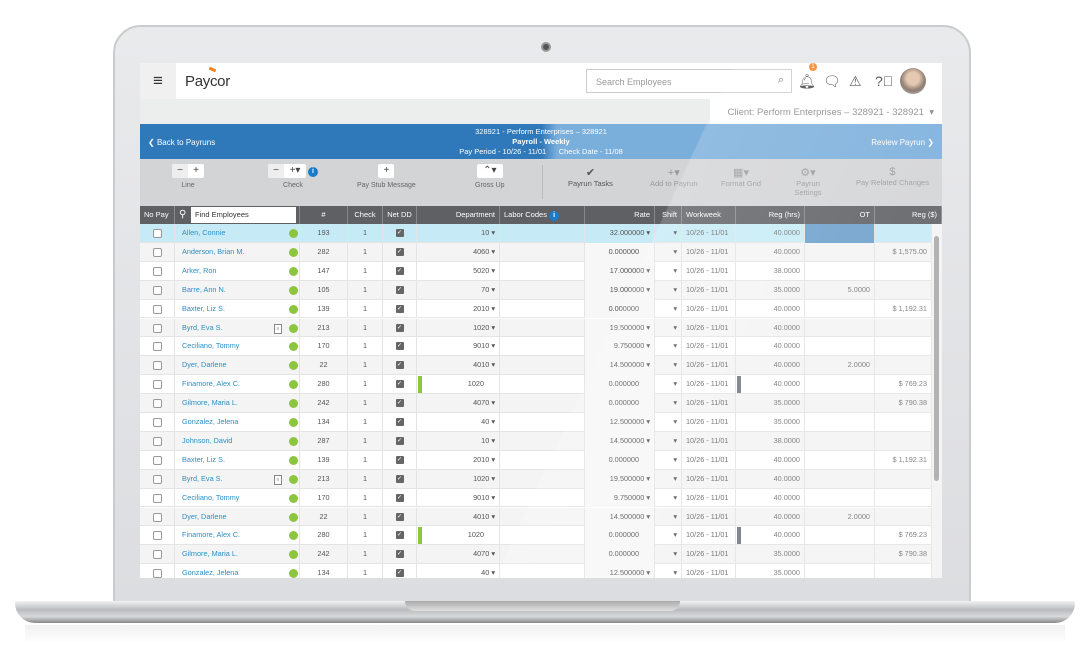 This screenshot has width=1092, height=660. What do you see at coordinates (386, 170) in the screenshot?
I see `pay-stub-add-button: +` at bounding box center [386, 170].